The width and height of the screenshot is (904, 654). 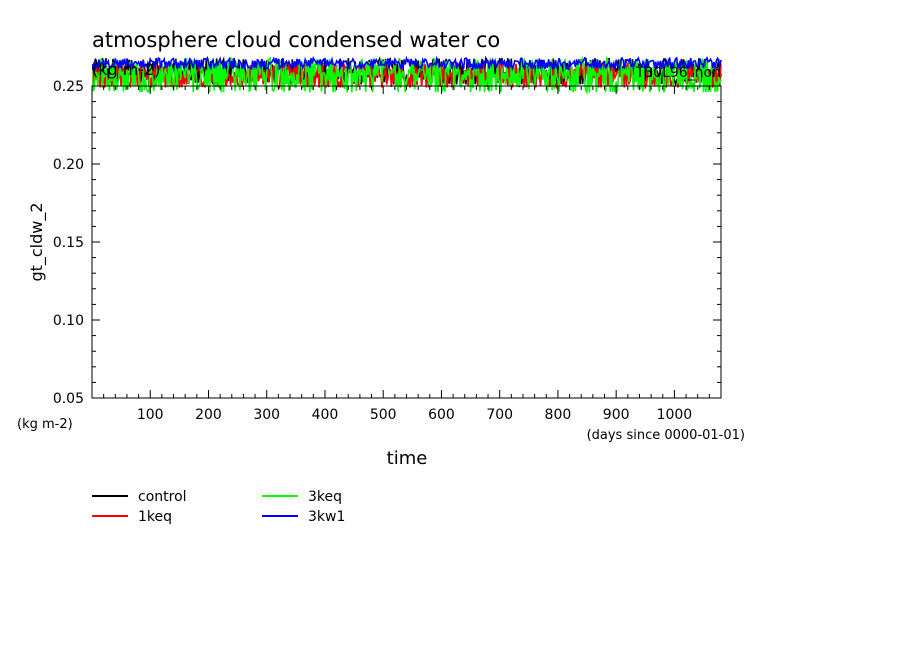 What do you see at coordinates (68, 399) in the screenshot?
I see `y-tick-label: 0.05` at bounding box center [68, 399].